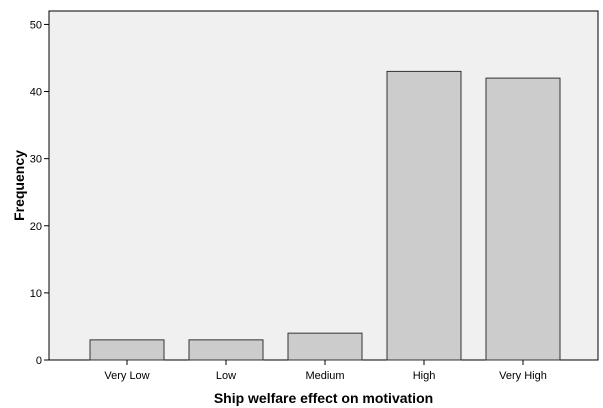  Describe the element at coordinates (523, 376) in the screenshot. I see `x-tick-label: Very High` at that location.